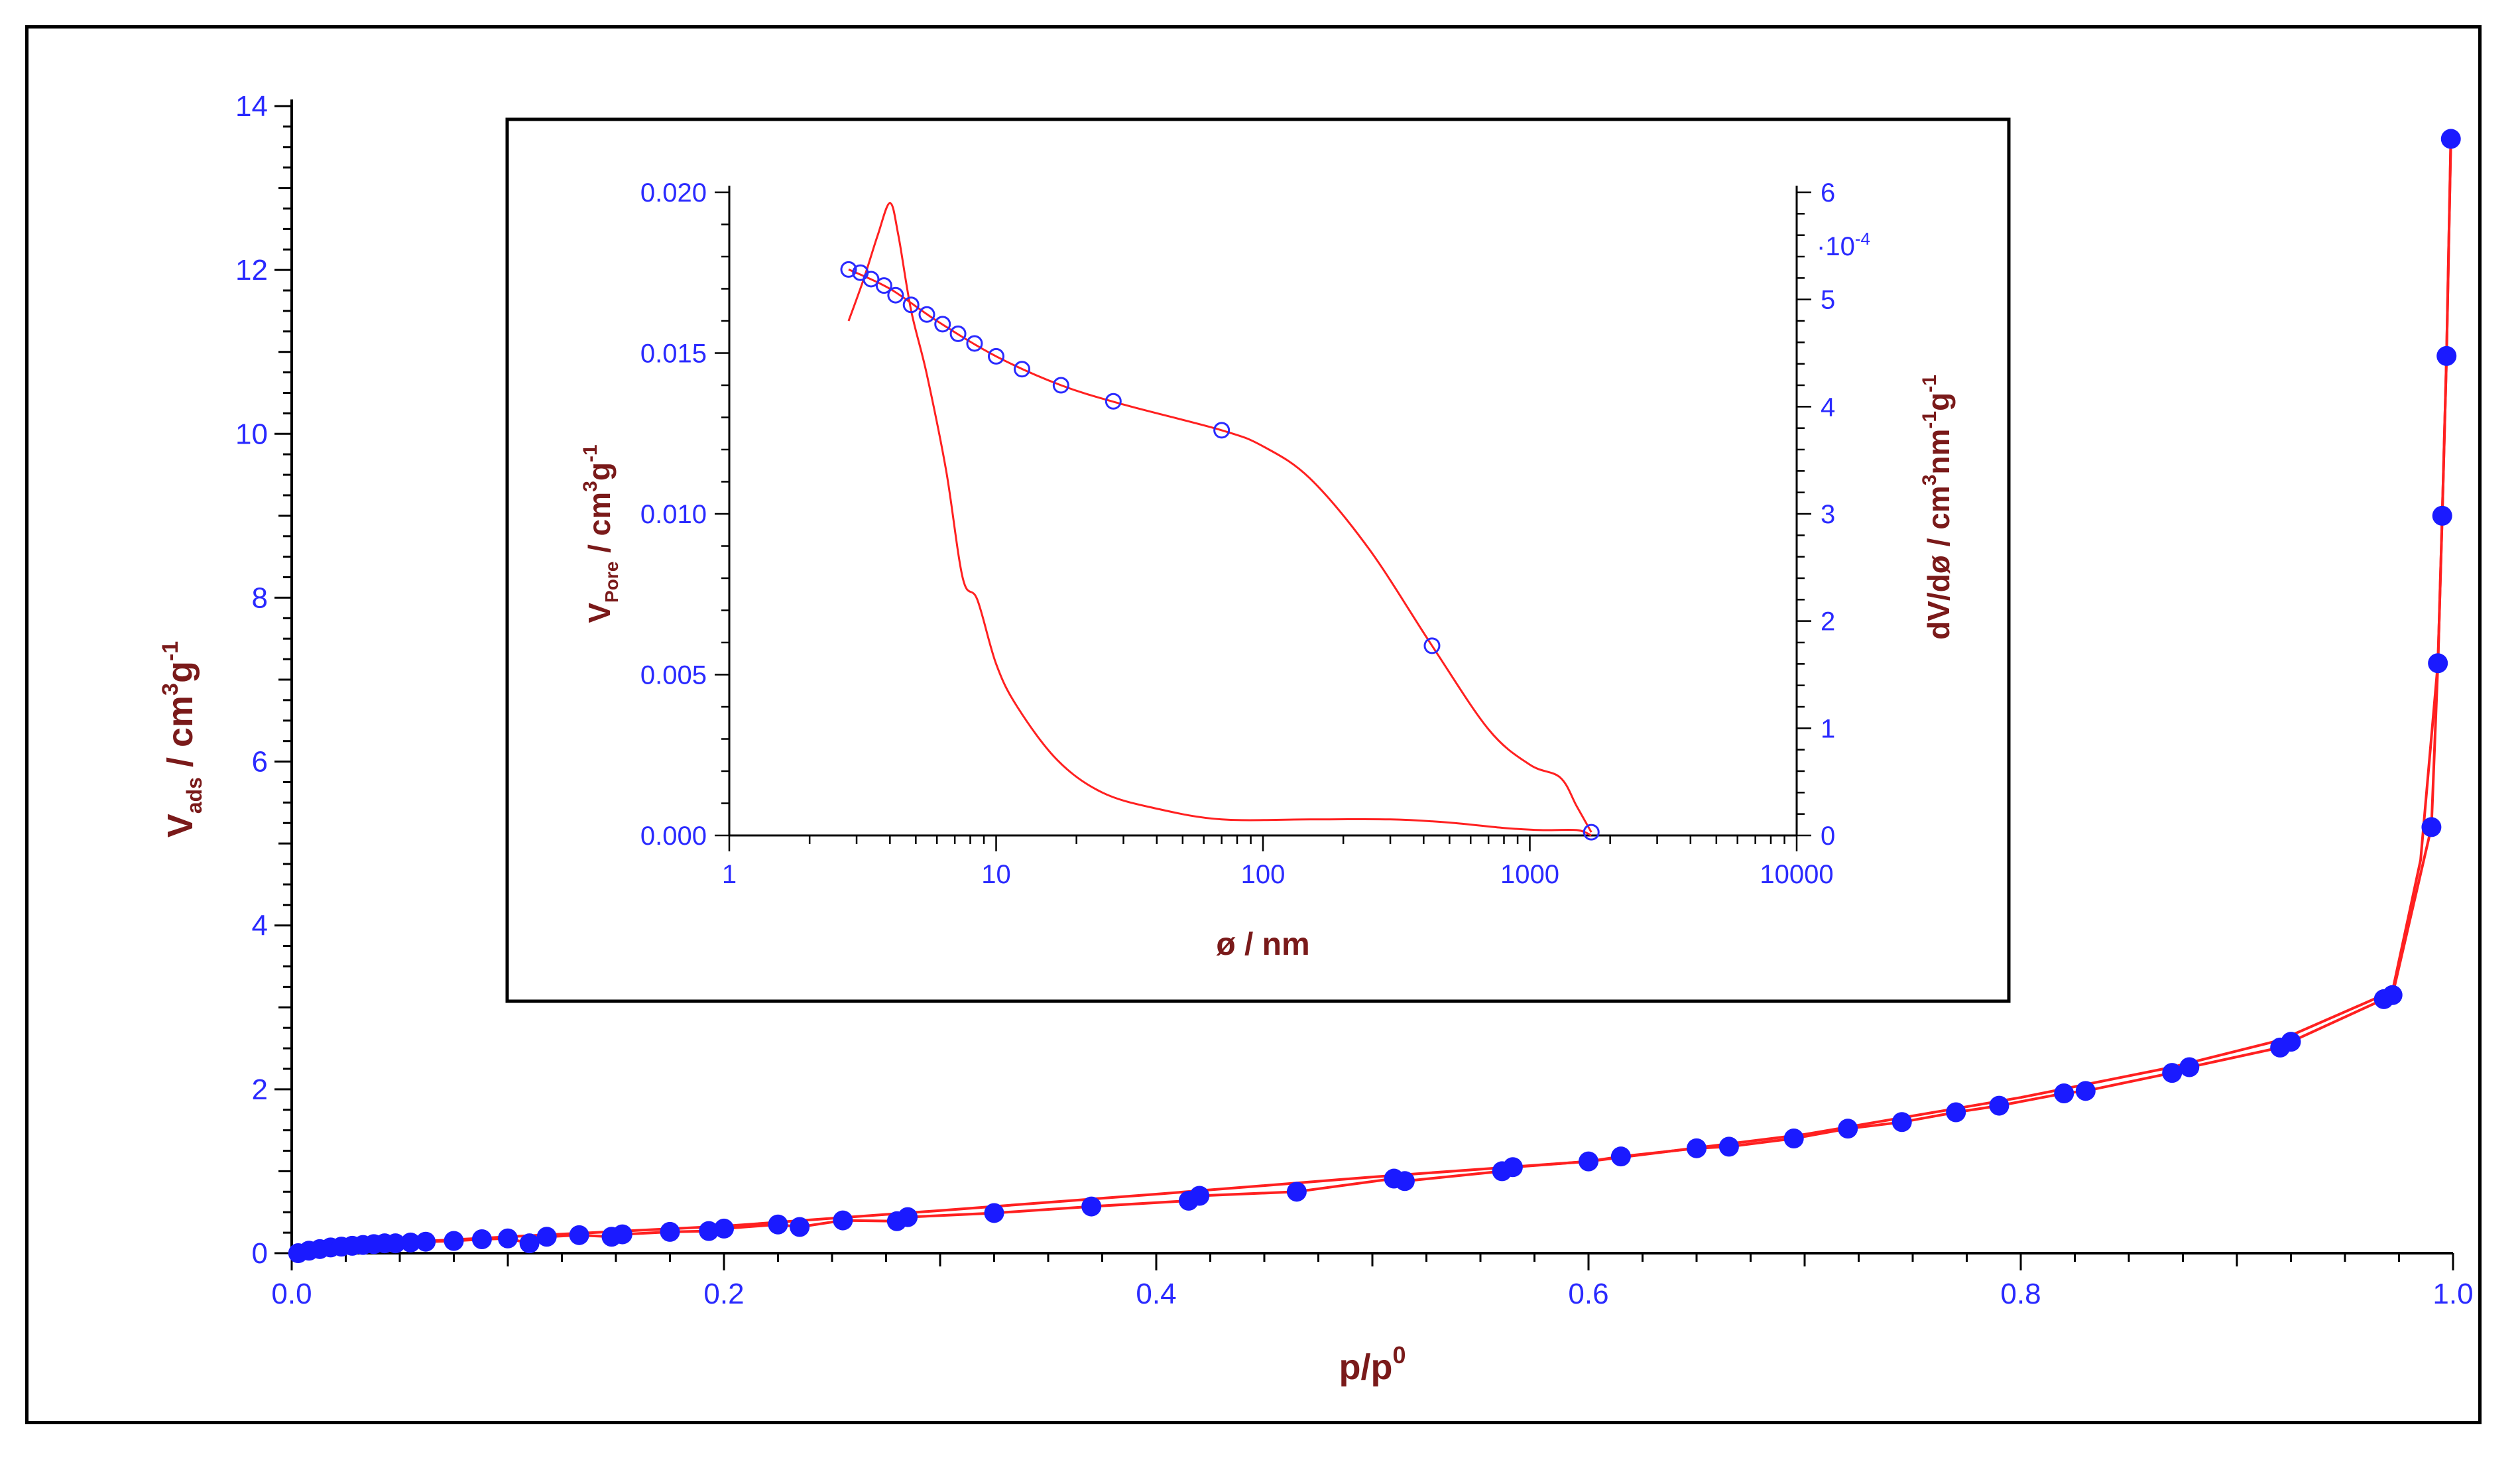 This screenshot has width=2520, height=1468. Describe the element at coordinates (251, 270) in the screenshot. I see `main-y-tick-label: 12` at that location.